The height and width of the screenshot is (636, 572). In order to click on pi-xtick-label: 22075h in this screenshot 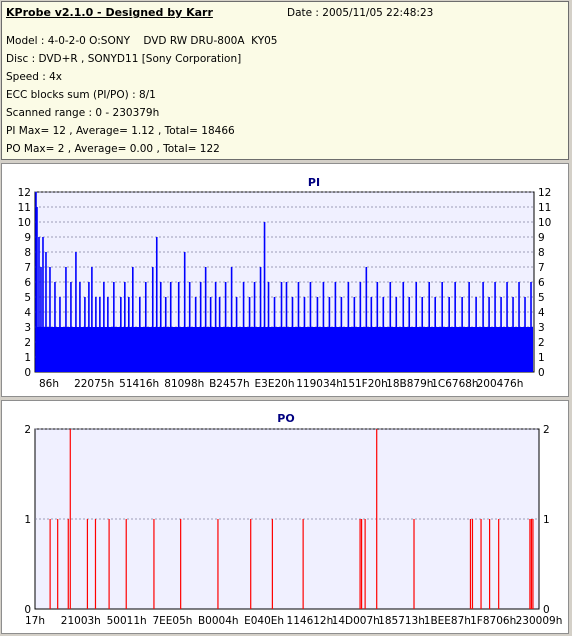, I will do `click(94, 384)`.